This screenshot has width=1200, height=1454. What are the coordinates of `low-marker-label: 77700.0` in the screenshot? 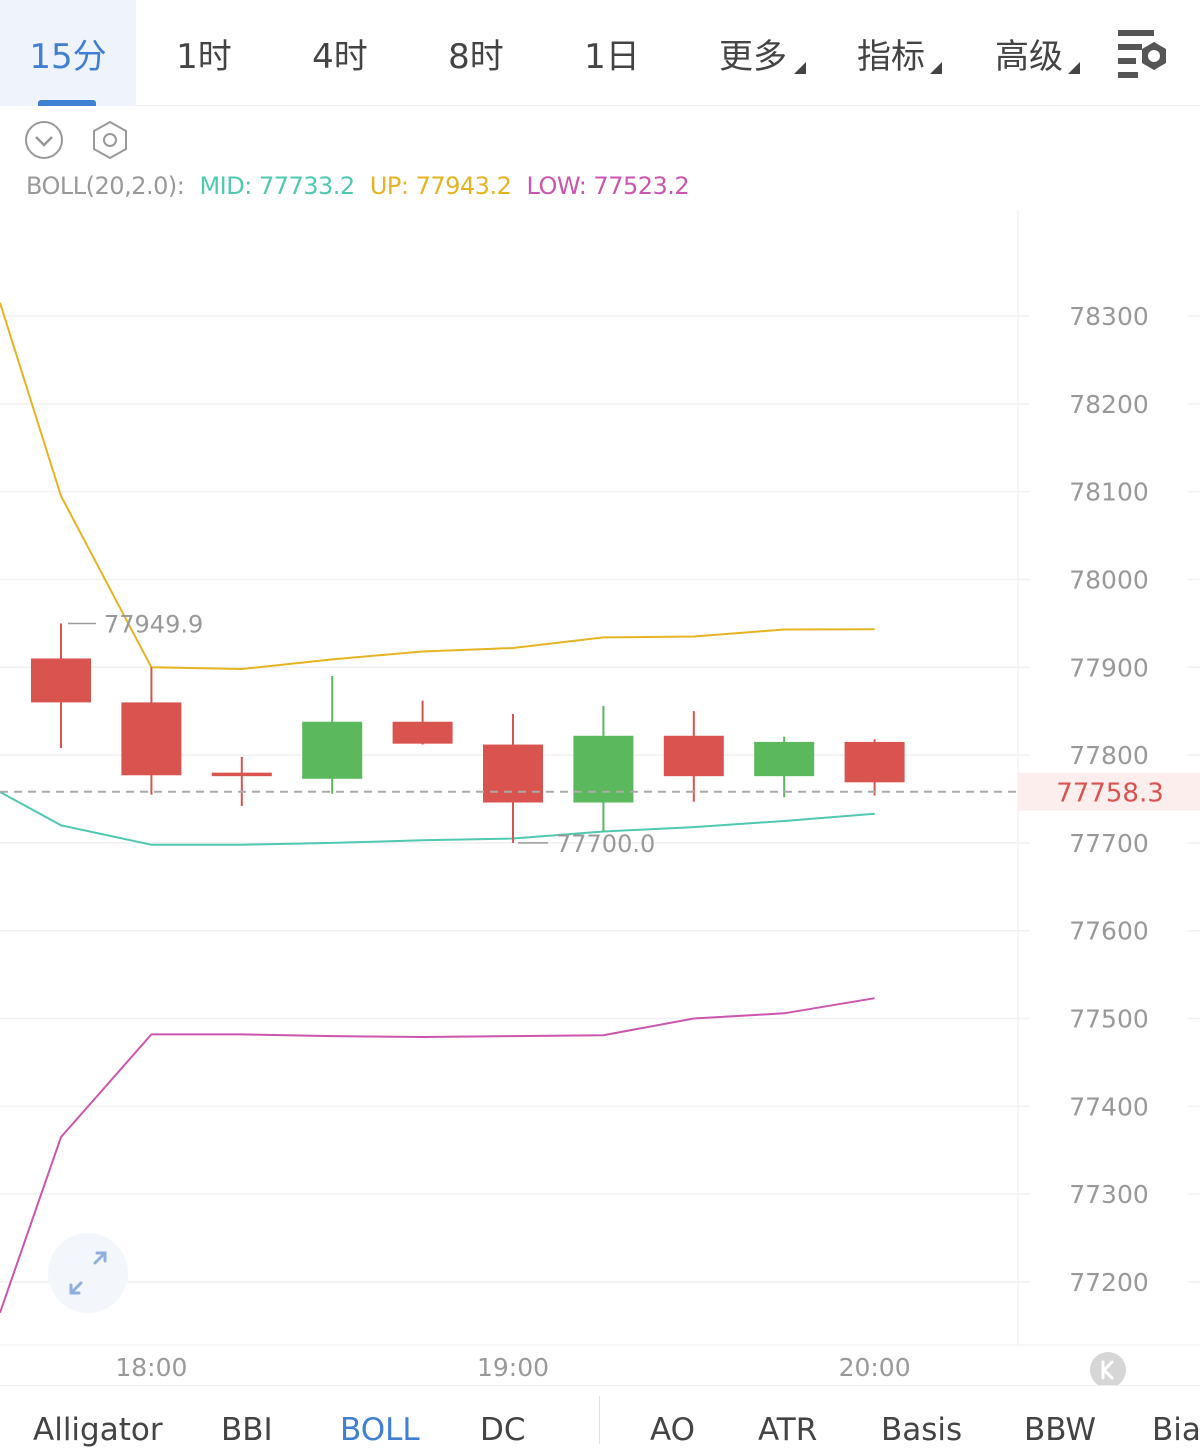 It's located at (605, 844).